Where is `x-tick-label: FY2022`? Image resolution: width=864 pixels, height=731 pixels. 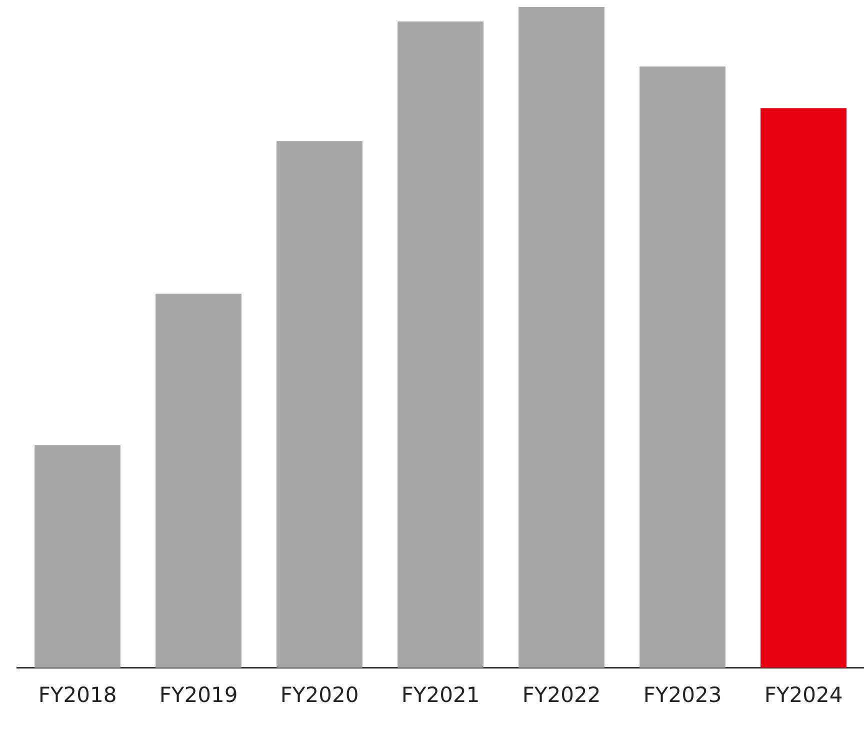
x-tick-label: FY2022 is located at coordinates (561, 694).